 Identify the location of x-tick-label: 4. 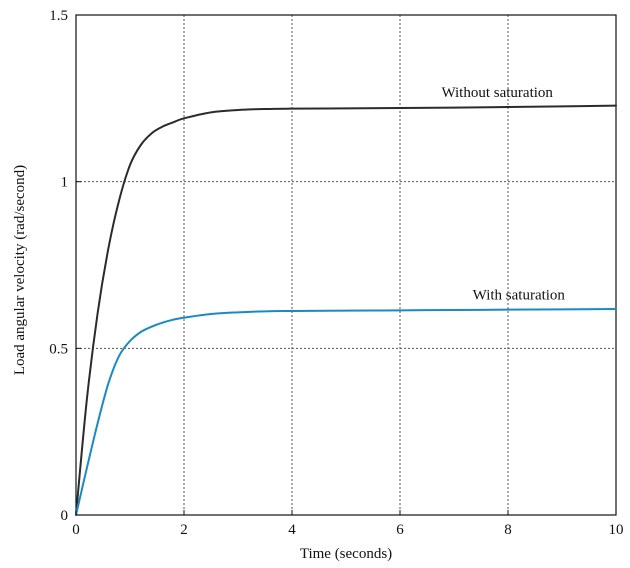
(292, 530).